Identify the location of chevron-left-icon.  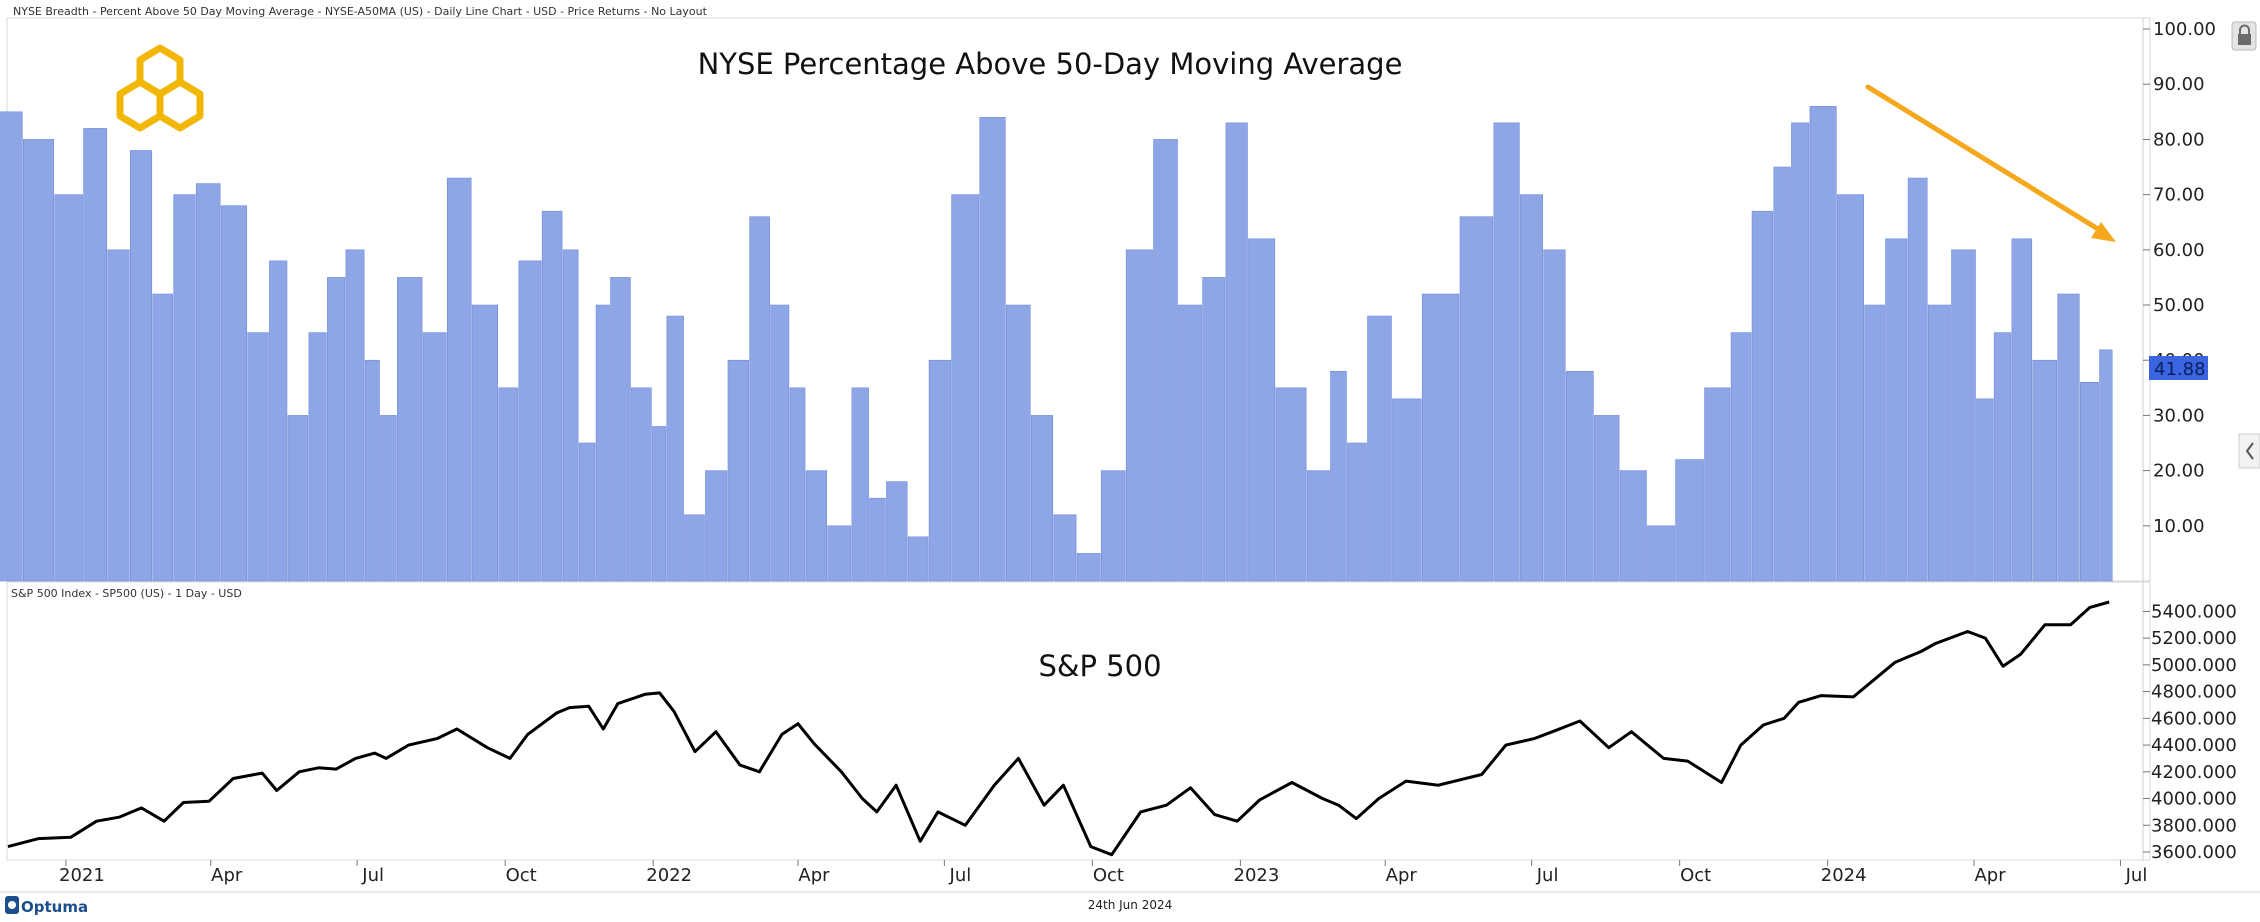
(2249, 451).